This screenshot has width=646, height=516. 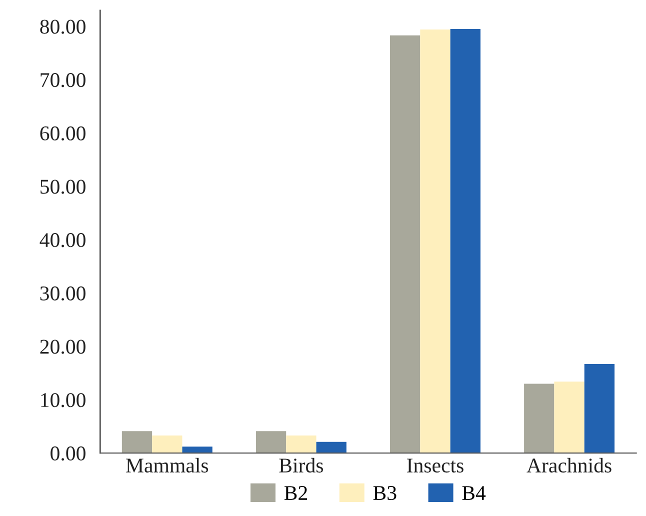 I want to click on y-tick-label: 80.00, so click(x=63, y=27).